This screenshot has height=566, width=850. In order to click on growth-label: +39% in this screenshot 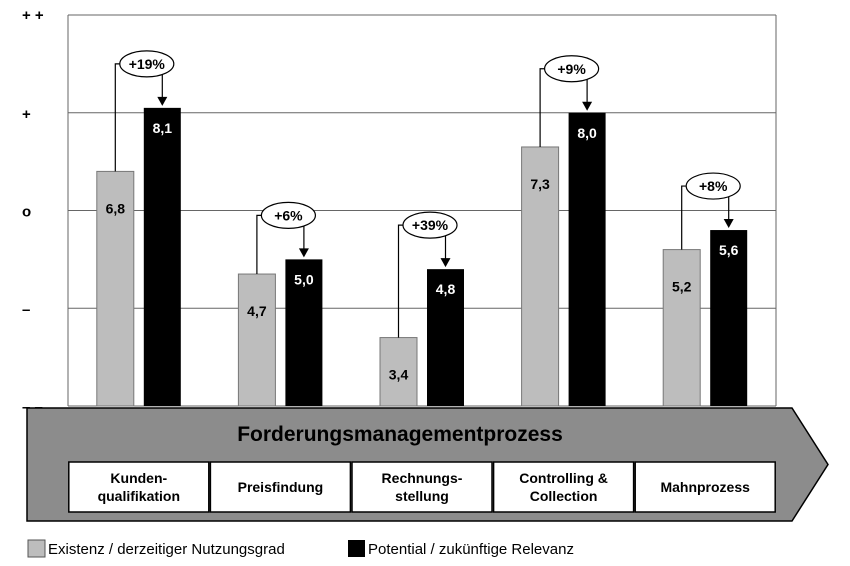, I will do `click(430, 225)`.